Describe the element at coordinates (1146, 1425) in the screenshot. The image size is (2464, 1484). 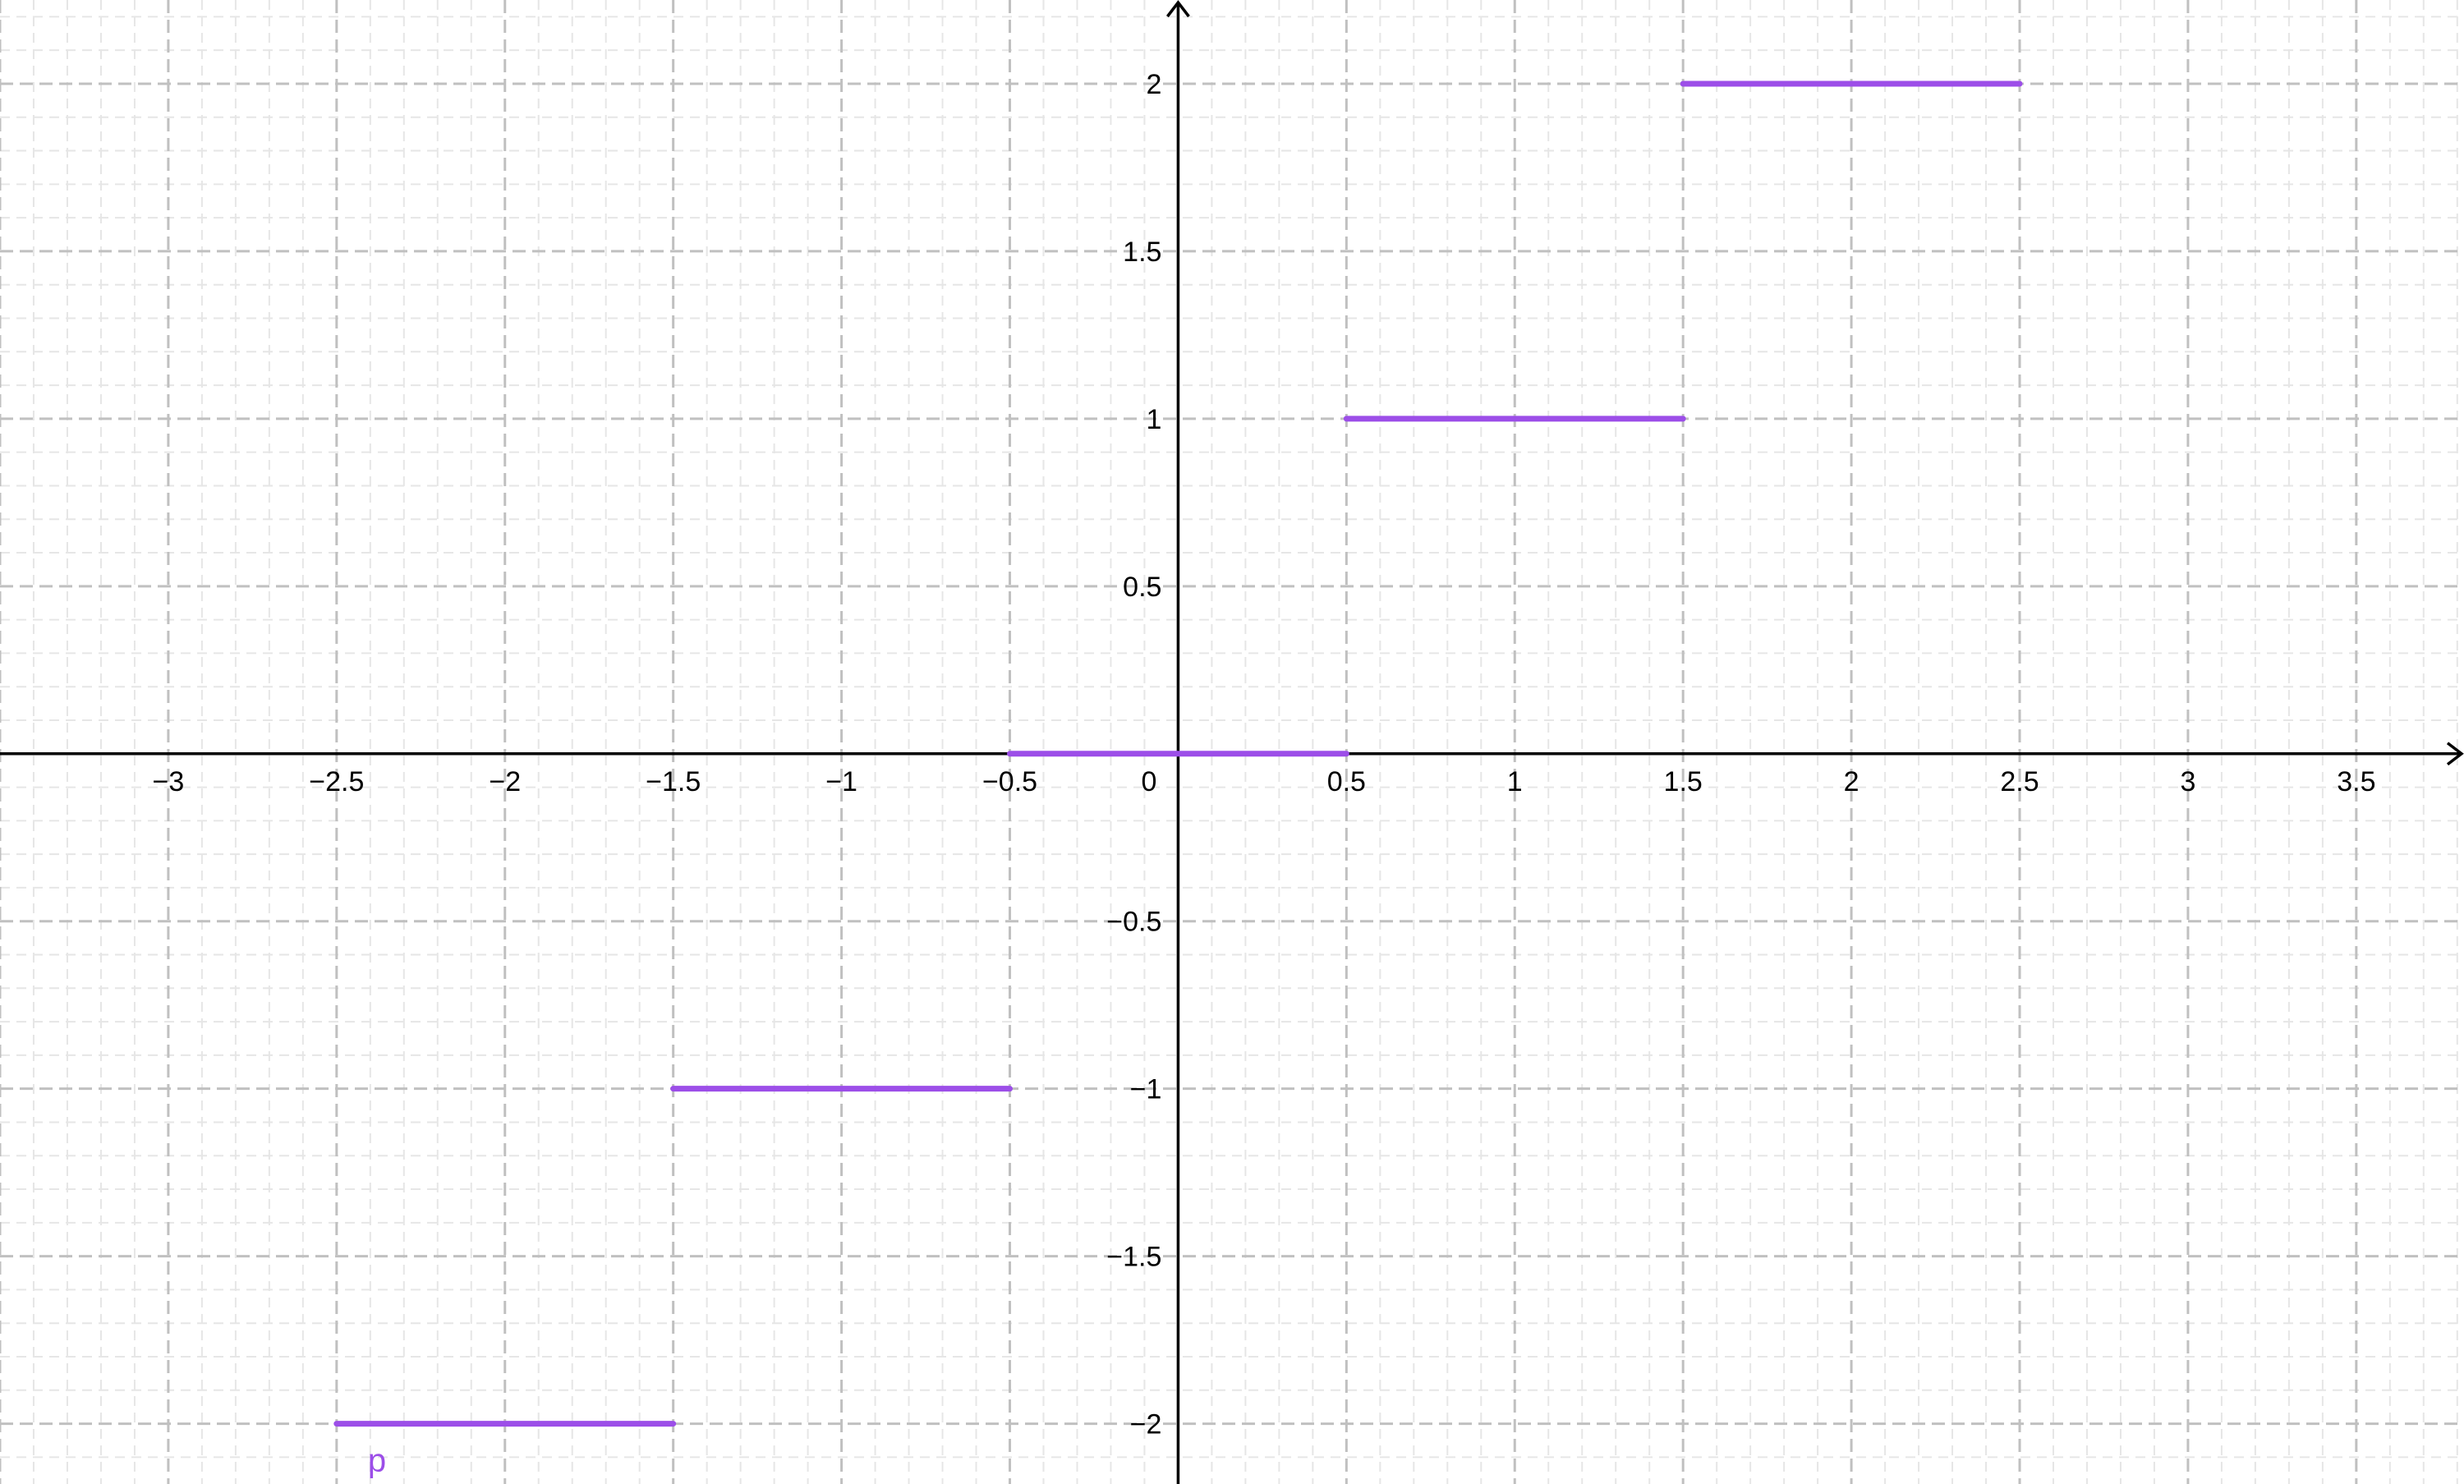
I see `y-tick-label: −2` at that location.